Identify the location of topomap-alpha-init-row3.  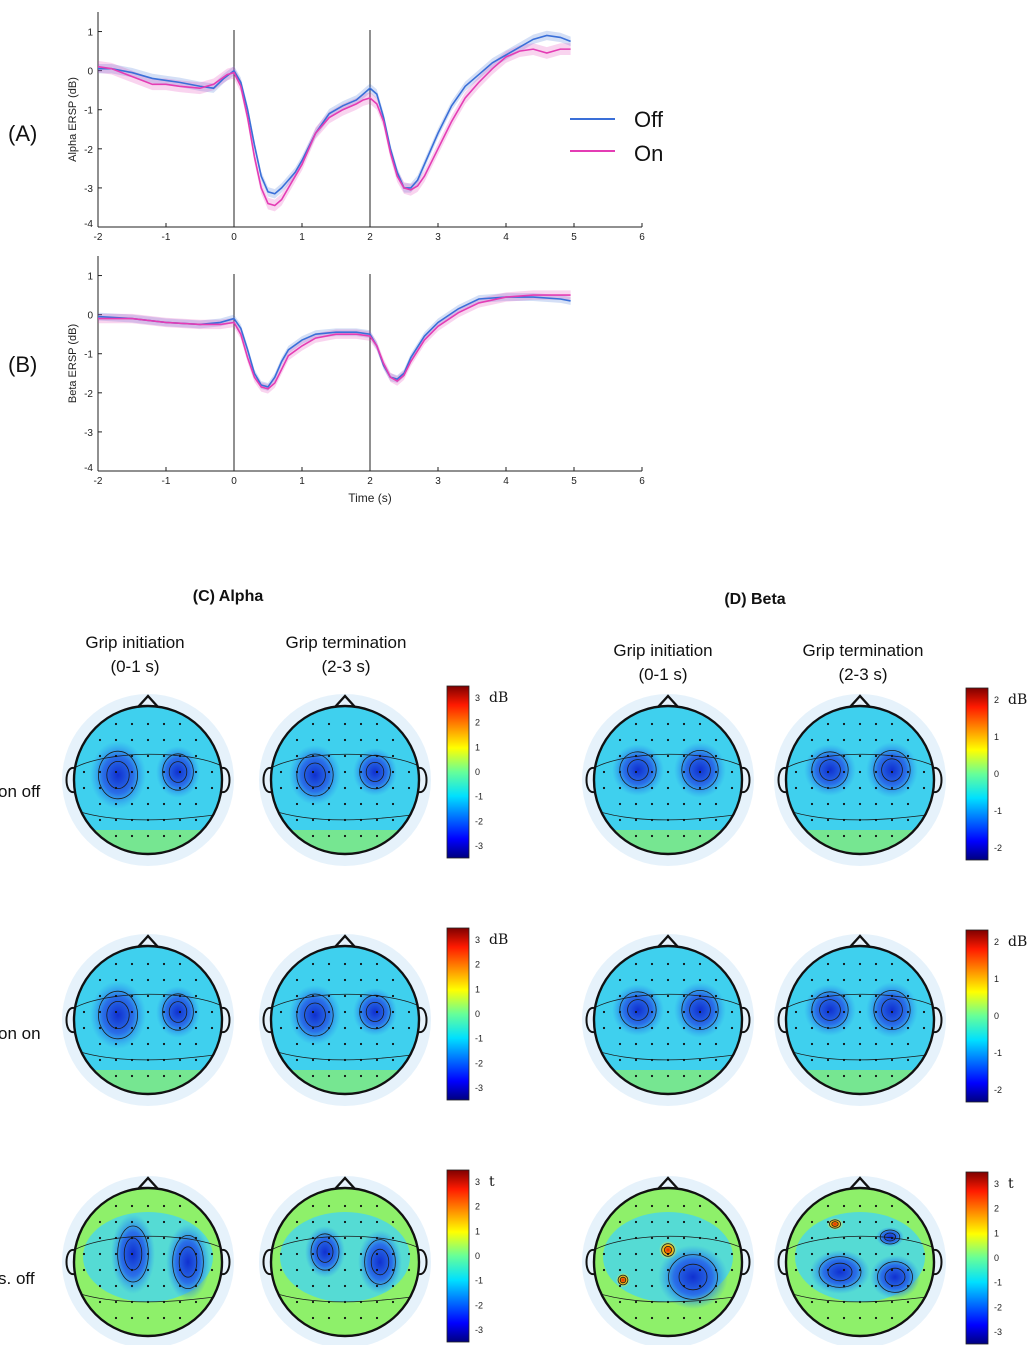
(148, 1260).